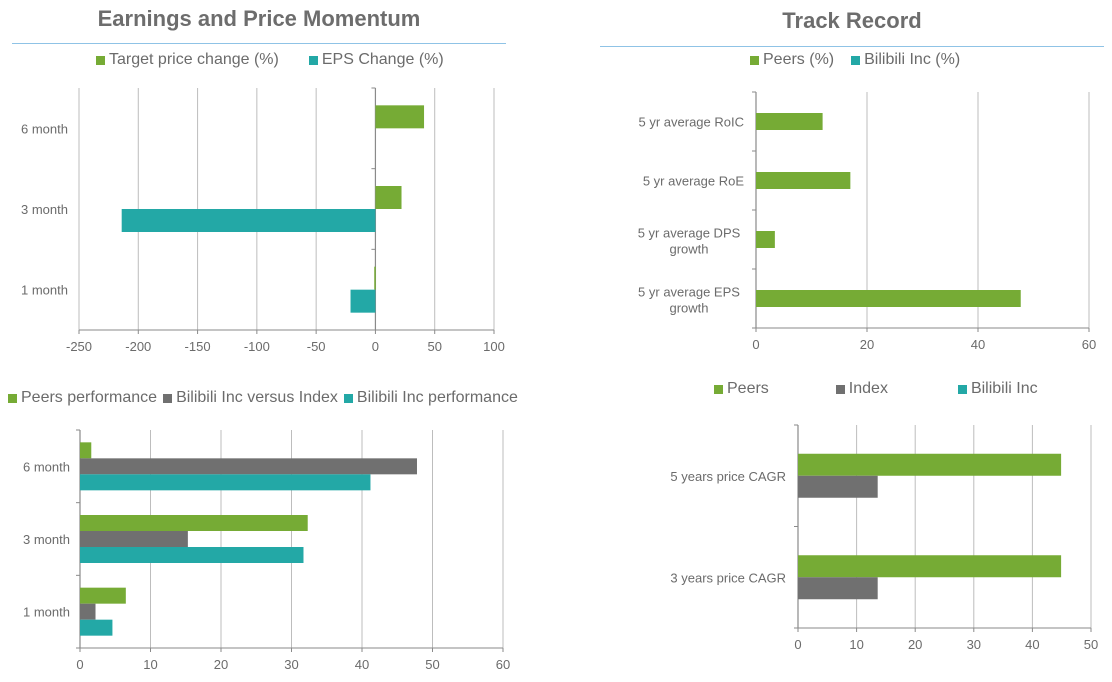 The image size is (1112, 682). Describe the element at coordinates (494, 346) in the screenshot. I see `x-tick-label: 100` at that location.